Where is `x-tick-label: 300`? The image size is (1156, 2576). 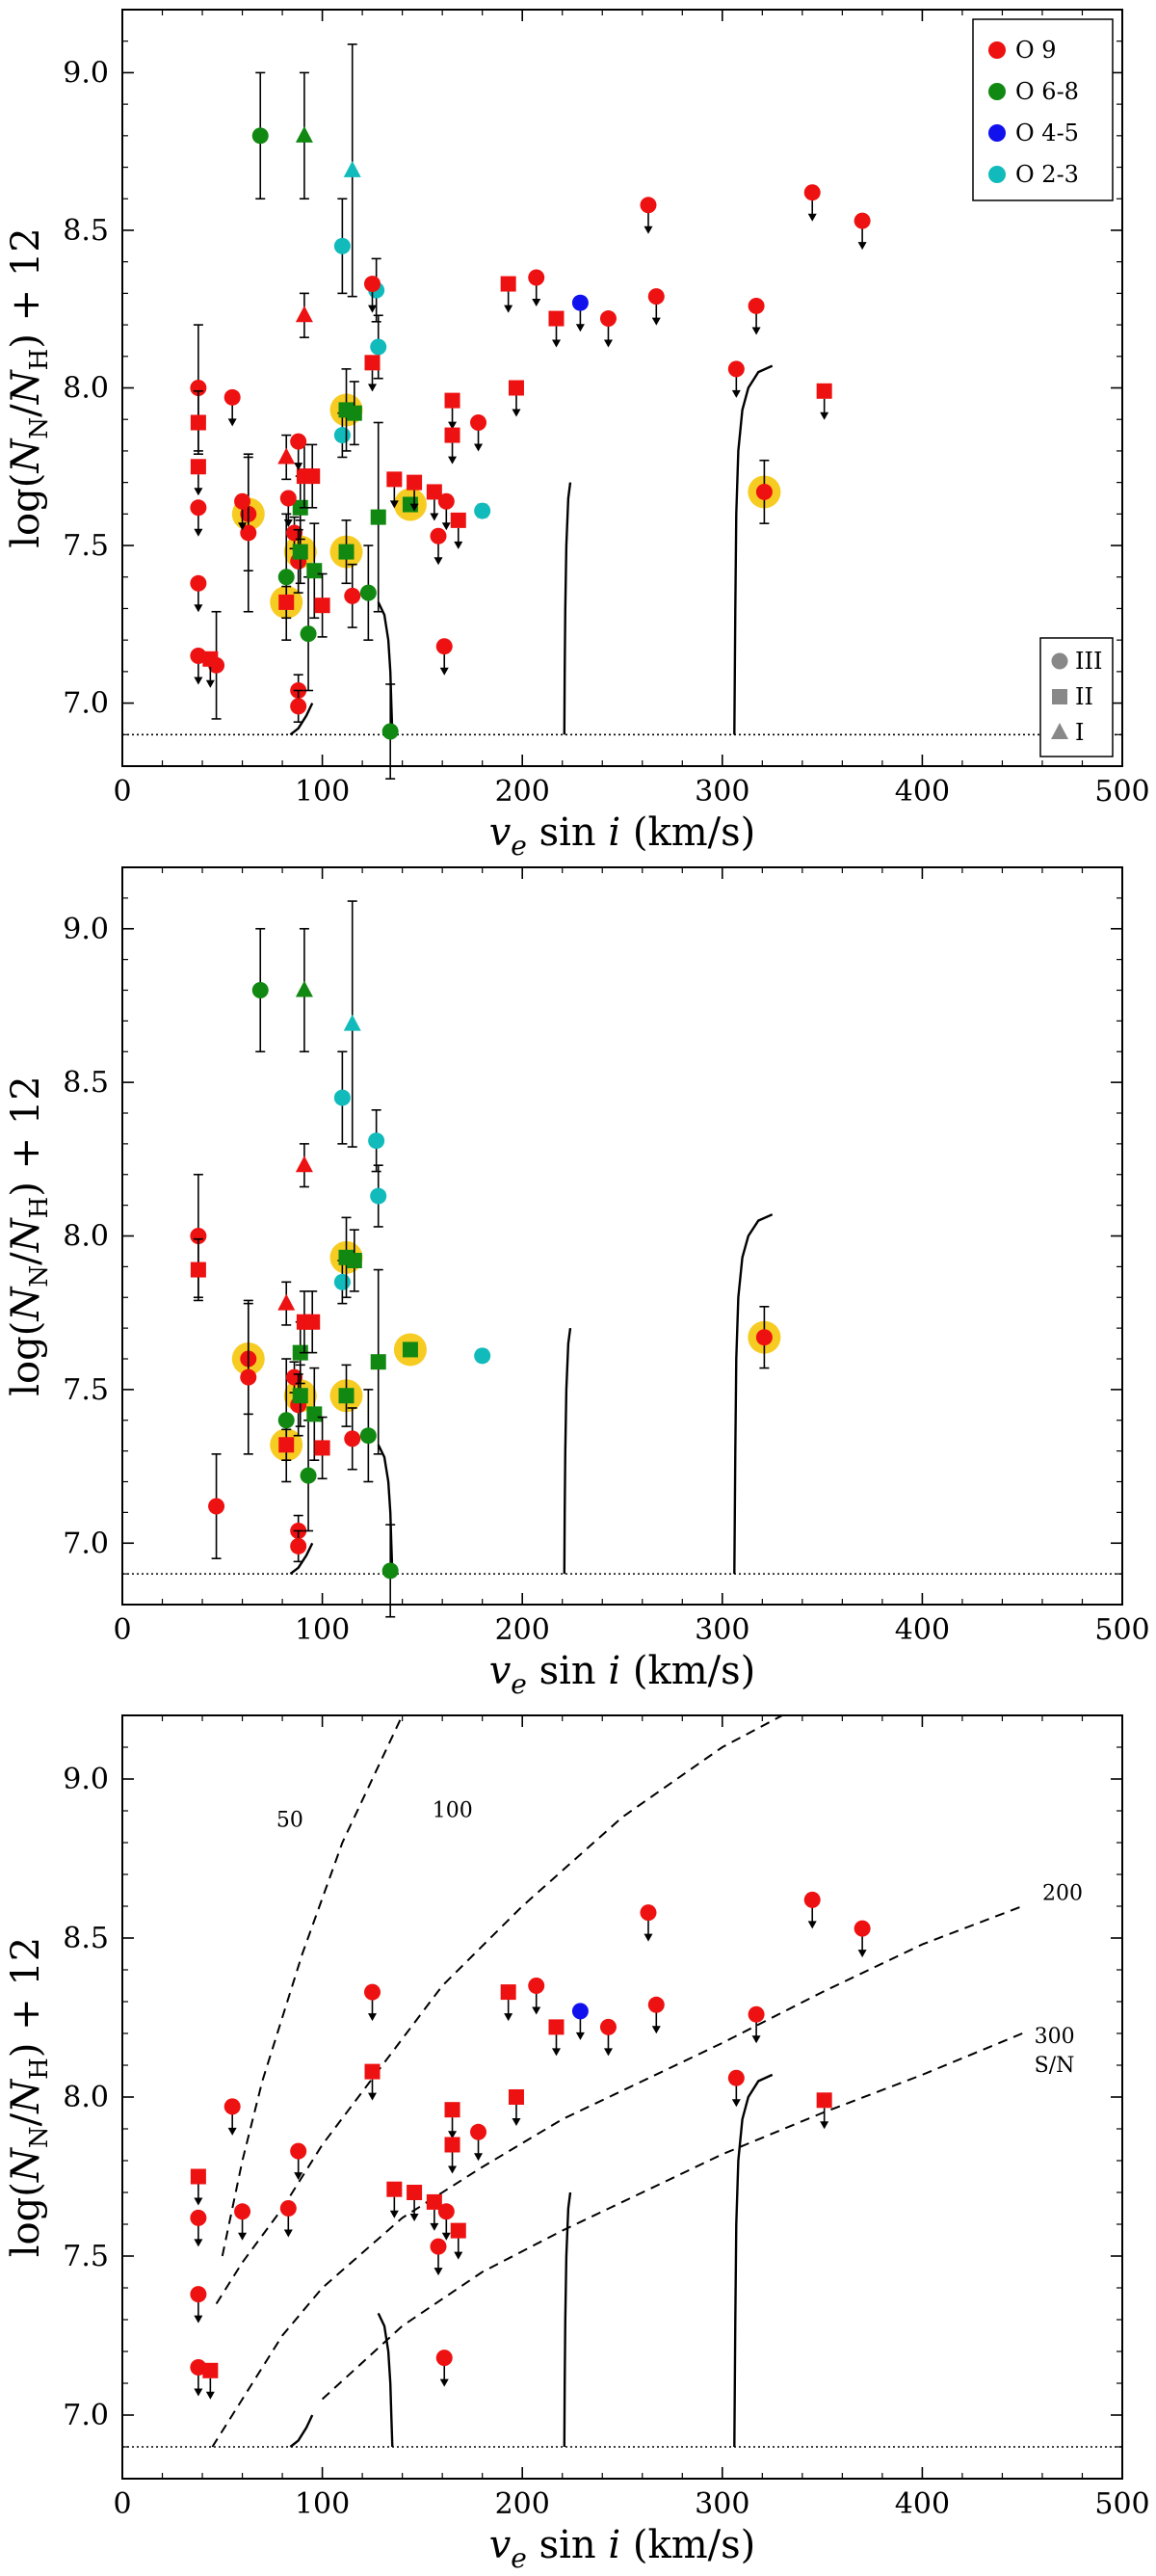
x-tick-label: 300 is located at coordinates (722, 2504).